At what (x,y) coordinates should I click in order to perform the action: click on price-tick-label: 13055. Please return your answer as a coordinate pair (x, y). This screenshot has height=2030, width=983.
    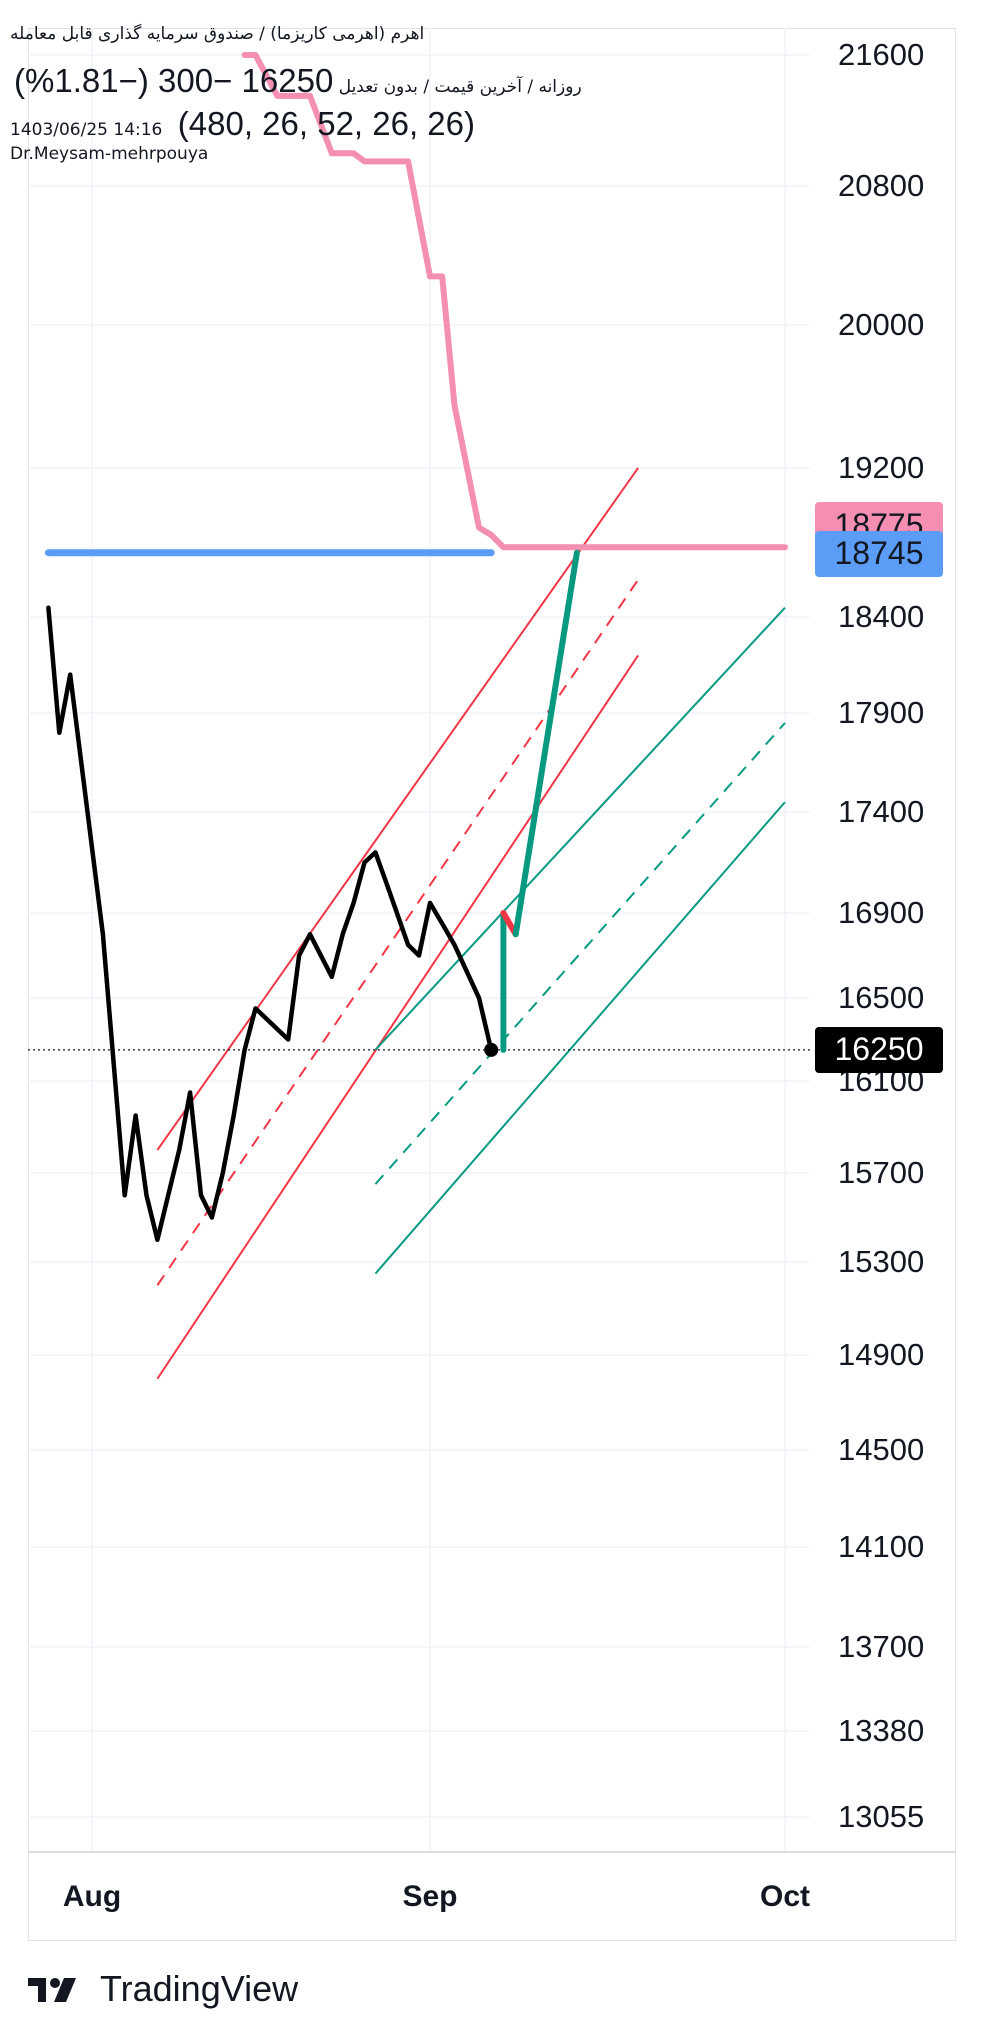
    Looking at the image, I should click on (881, 1816).